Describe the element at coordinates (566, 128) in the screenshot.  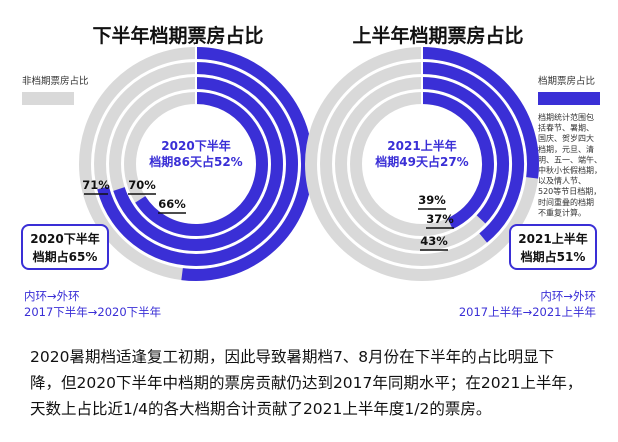
I see `note-line: 括春节、暑期、` at that location.